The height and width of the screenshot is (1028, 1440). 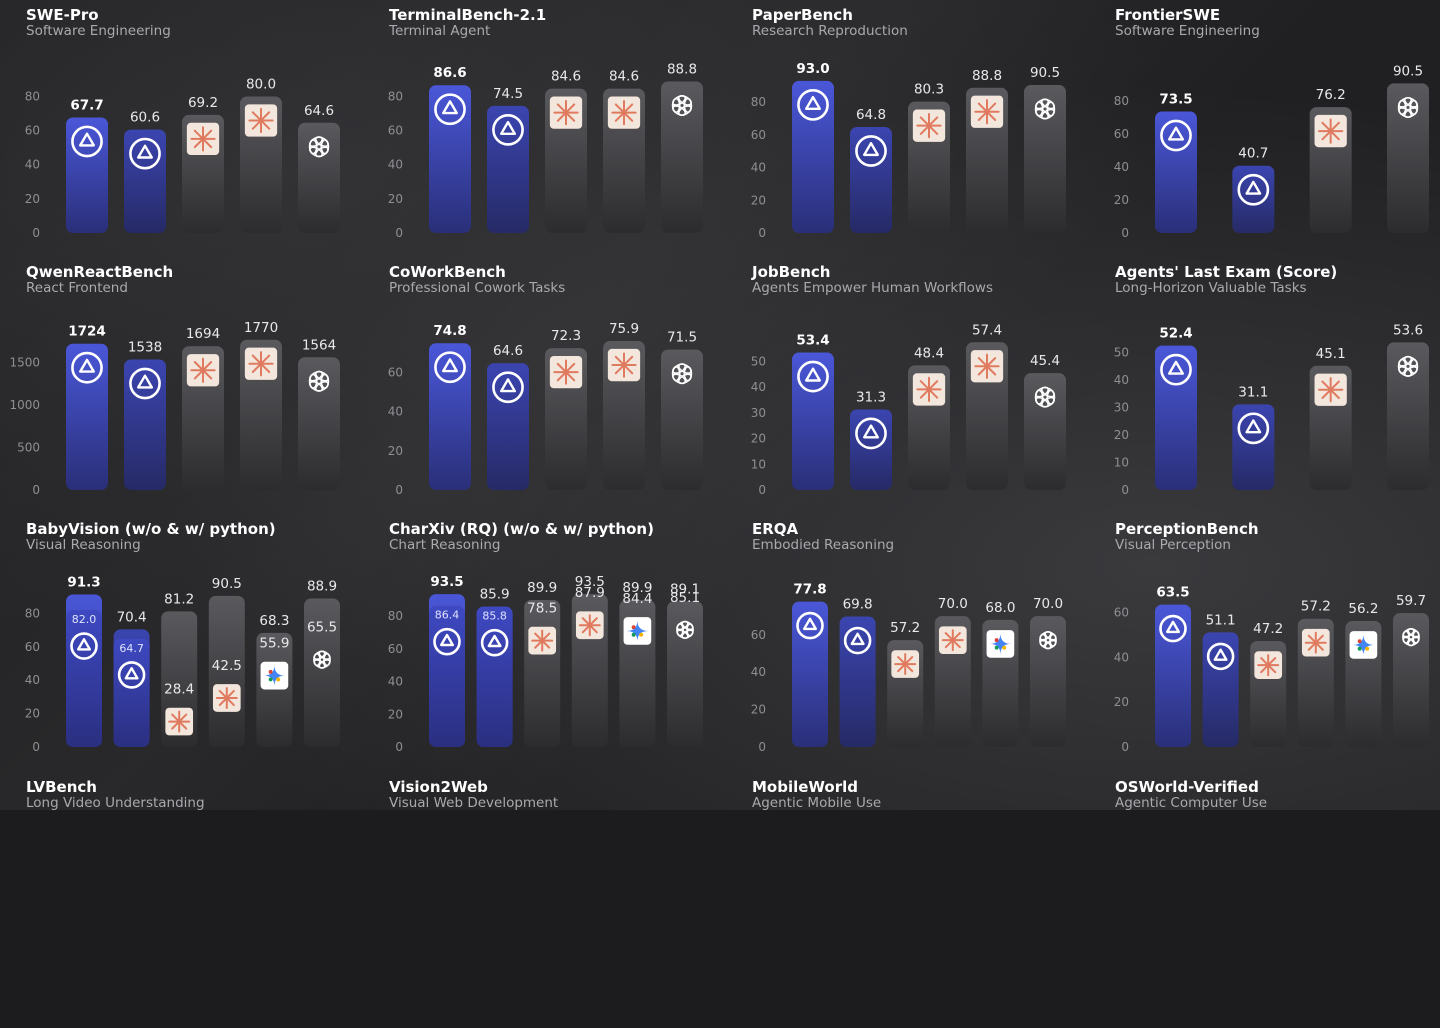 What do you see at coordinates (179, 690) in the screenshot?
I see `inner-value-label: 28.4` at bounding box center [179, 690].